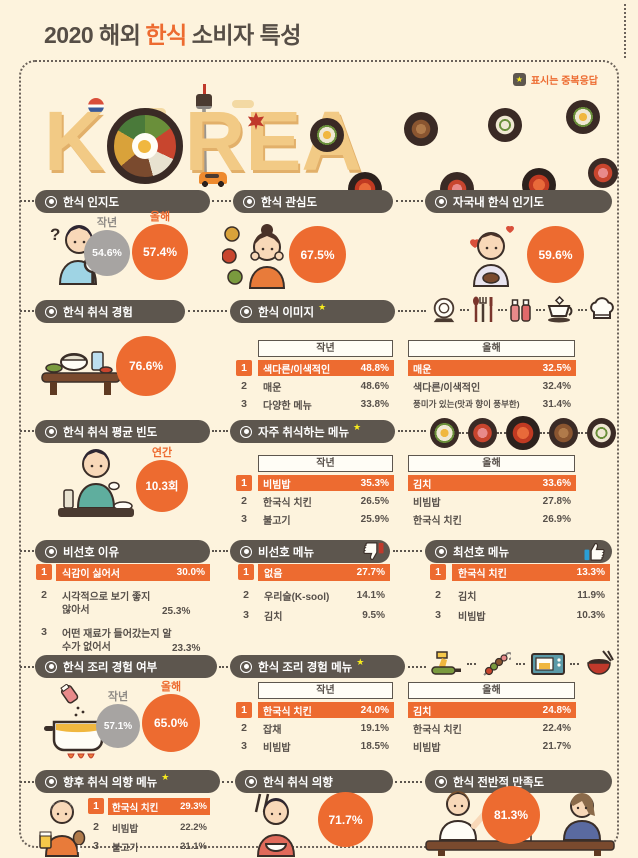 Image resolution: width=638 pixels, height=858 pixels. What do you see at coordinates (555, 79) in the screenshot?
I see `multiple-response-legend: ★ 표시는 중복응답` at bounding box center [555, 79].